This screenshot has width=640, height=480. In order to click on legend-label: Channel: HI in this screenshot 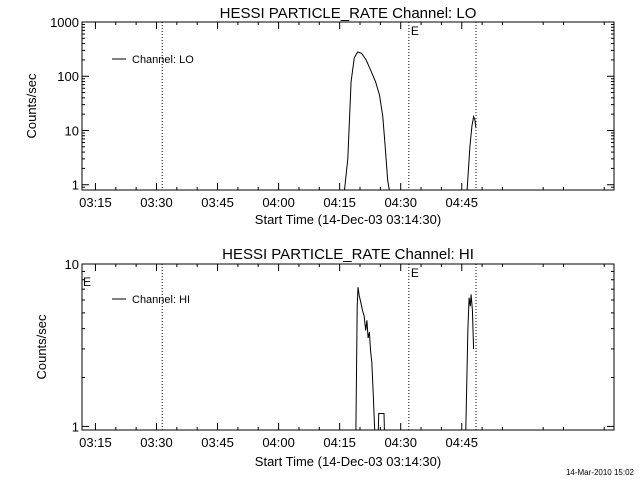, I will do `click(161, 300)`.